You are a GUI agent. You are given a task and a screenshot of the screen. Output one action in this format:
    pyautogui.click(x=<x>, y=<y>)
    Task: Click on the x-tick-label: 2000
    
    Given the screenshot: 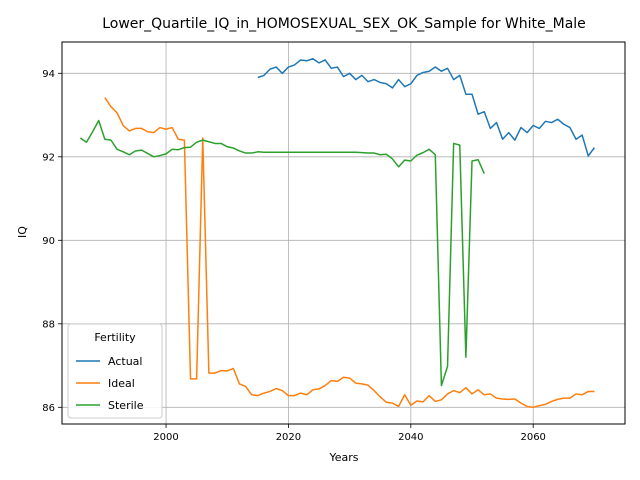 What is the action you would take?
    pyautogui.click(x=165, y=437)
    